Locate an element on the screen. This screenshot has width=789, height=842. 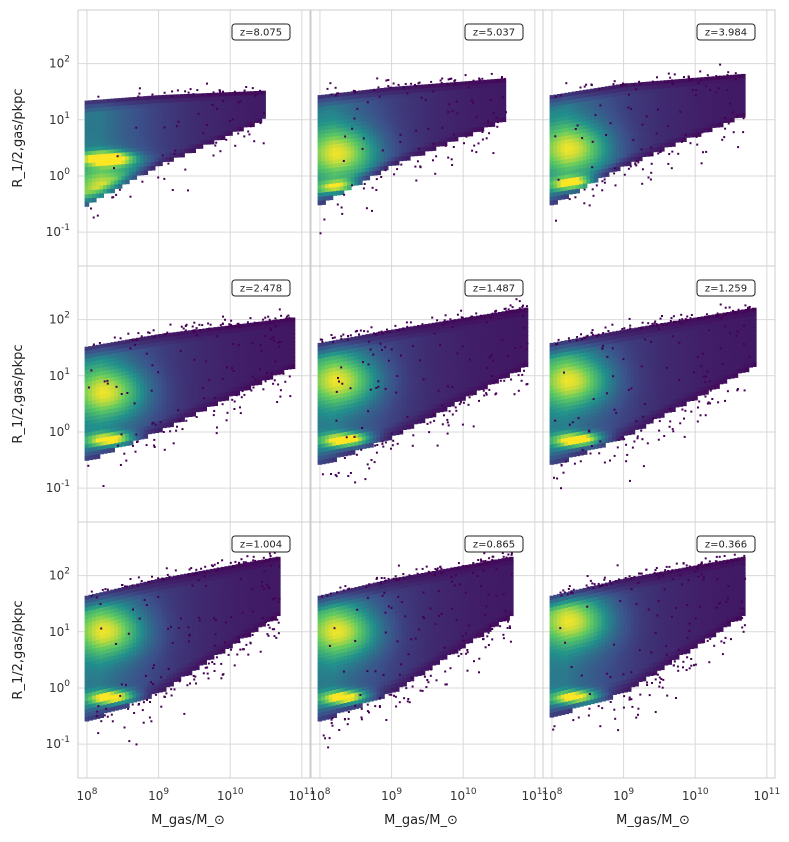
panel-1: z=8.075 10⁻¹ 10⁰ 10¹ 10² R_1/2,gas/pkpc is located at coordinates (161, 138).